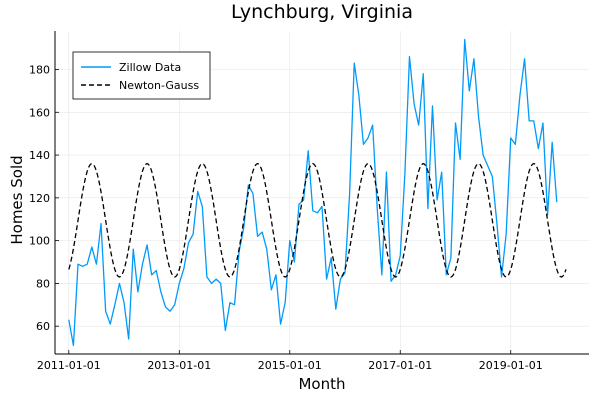 Image resolution: width=600 pixels, height=400 pixels. I want to click on x-tick-label: 2015-01-01, so click(290, 365).